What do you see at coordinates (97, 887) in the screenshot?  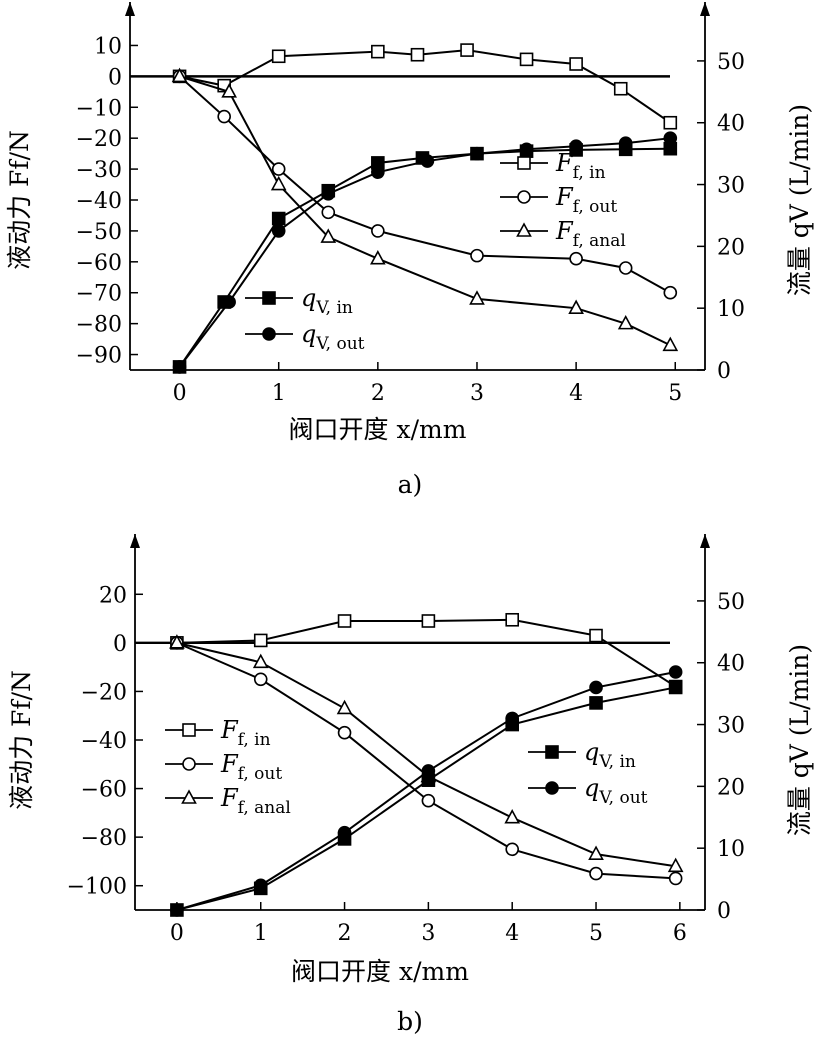 I see `left-tick-label: −100` at bounding box center [97, 887].